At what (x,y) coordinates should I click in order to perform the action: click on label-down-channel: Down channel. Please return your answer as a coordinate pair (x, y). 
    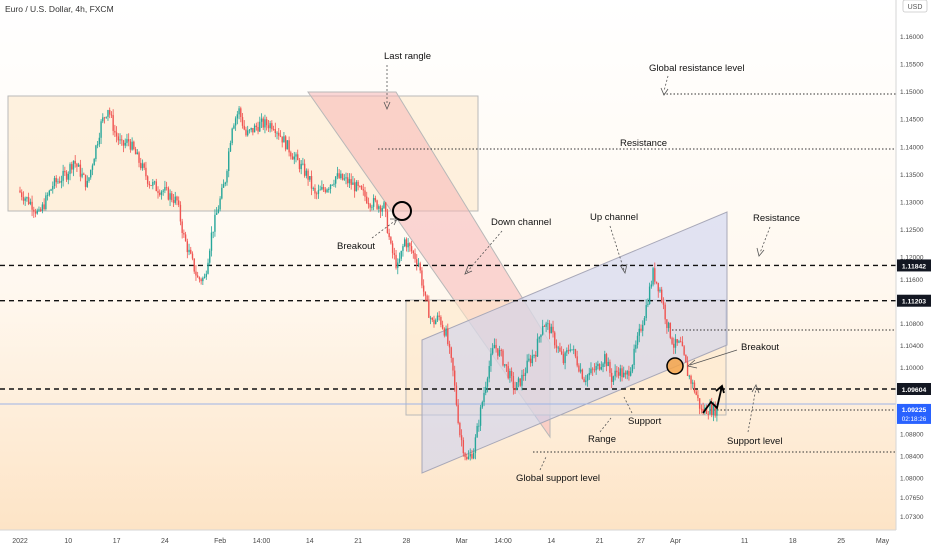
    Looking at the image, I should click on (521, 222).